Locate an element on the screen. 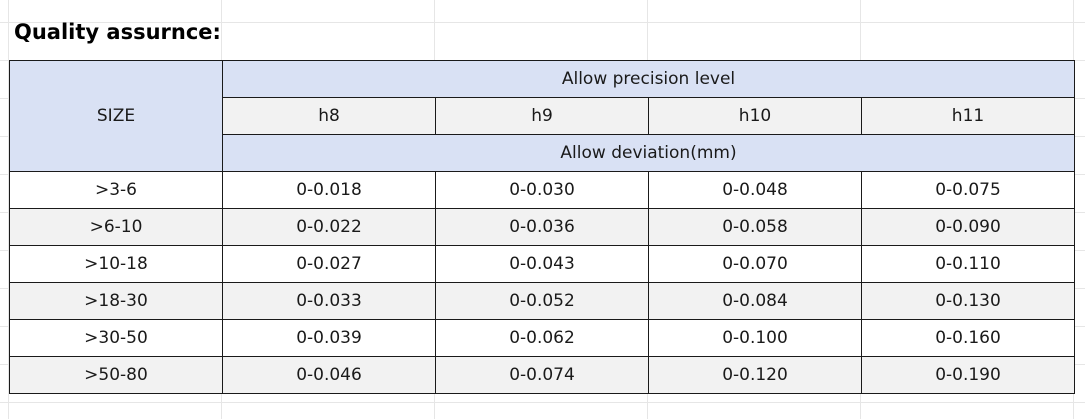 This screenshot has height=419, width=1085. table-row: >30-50 0-0.039 0-0.062 0-0.100 0-0.160 is located at coordinates (542, 338).